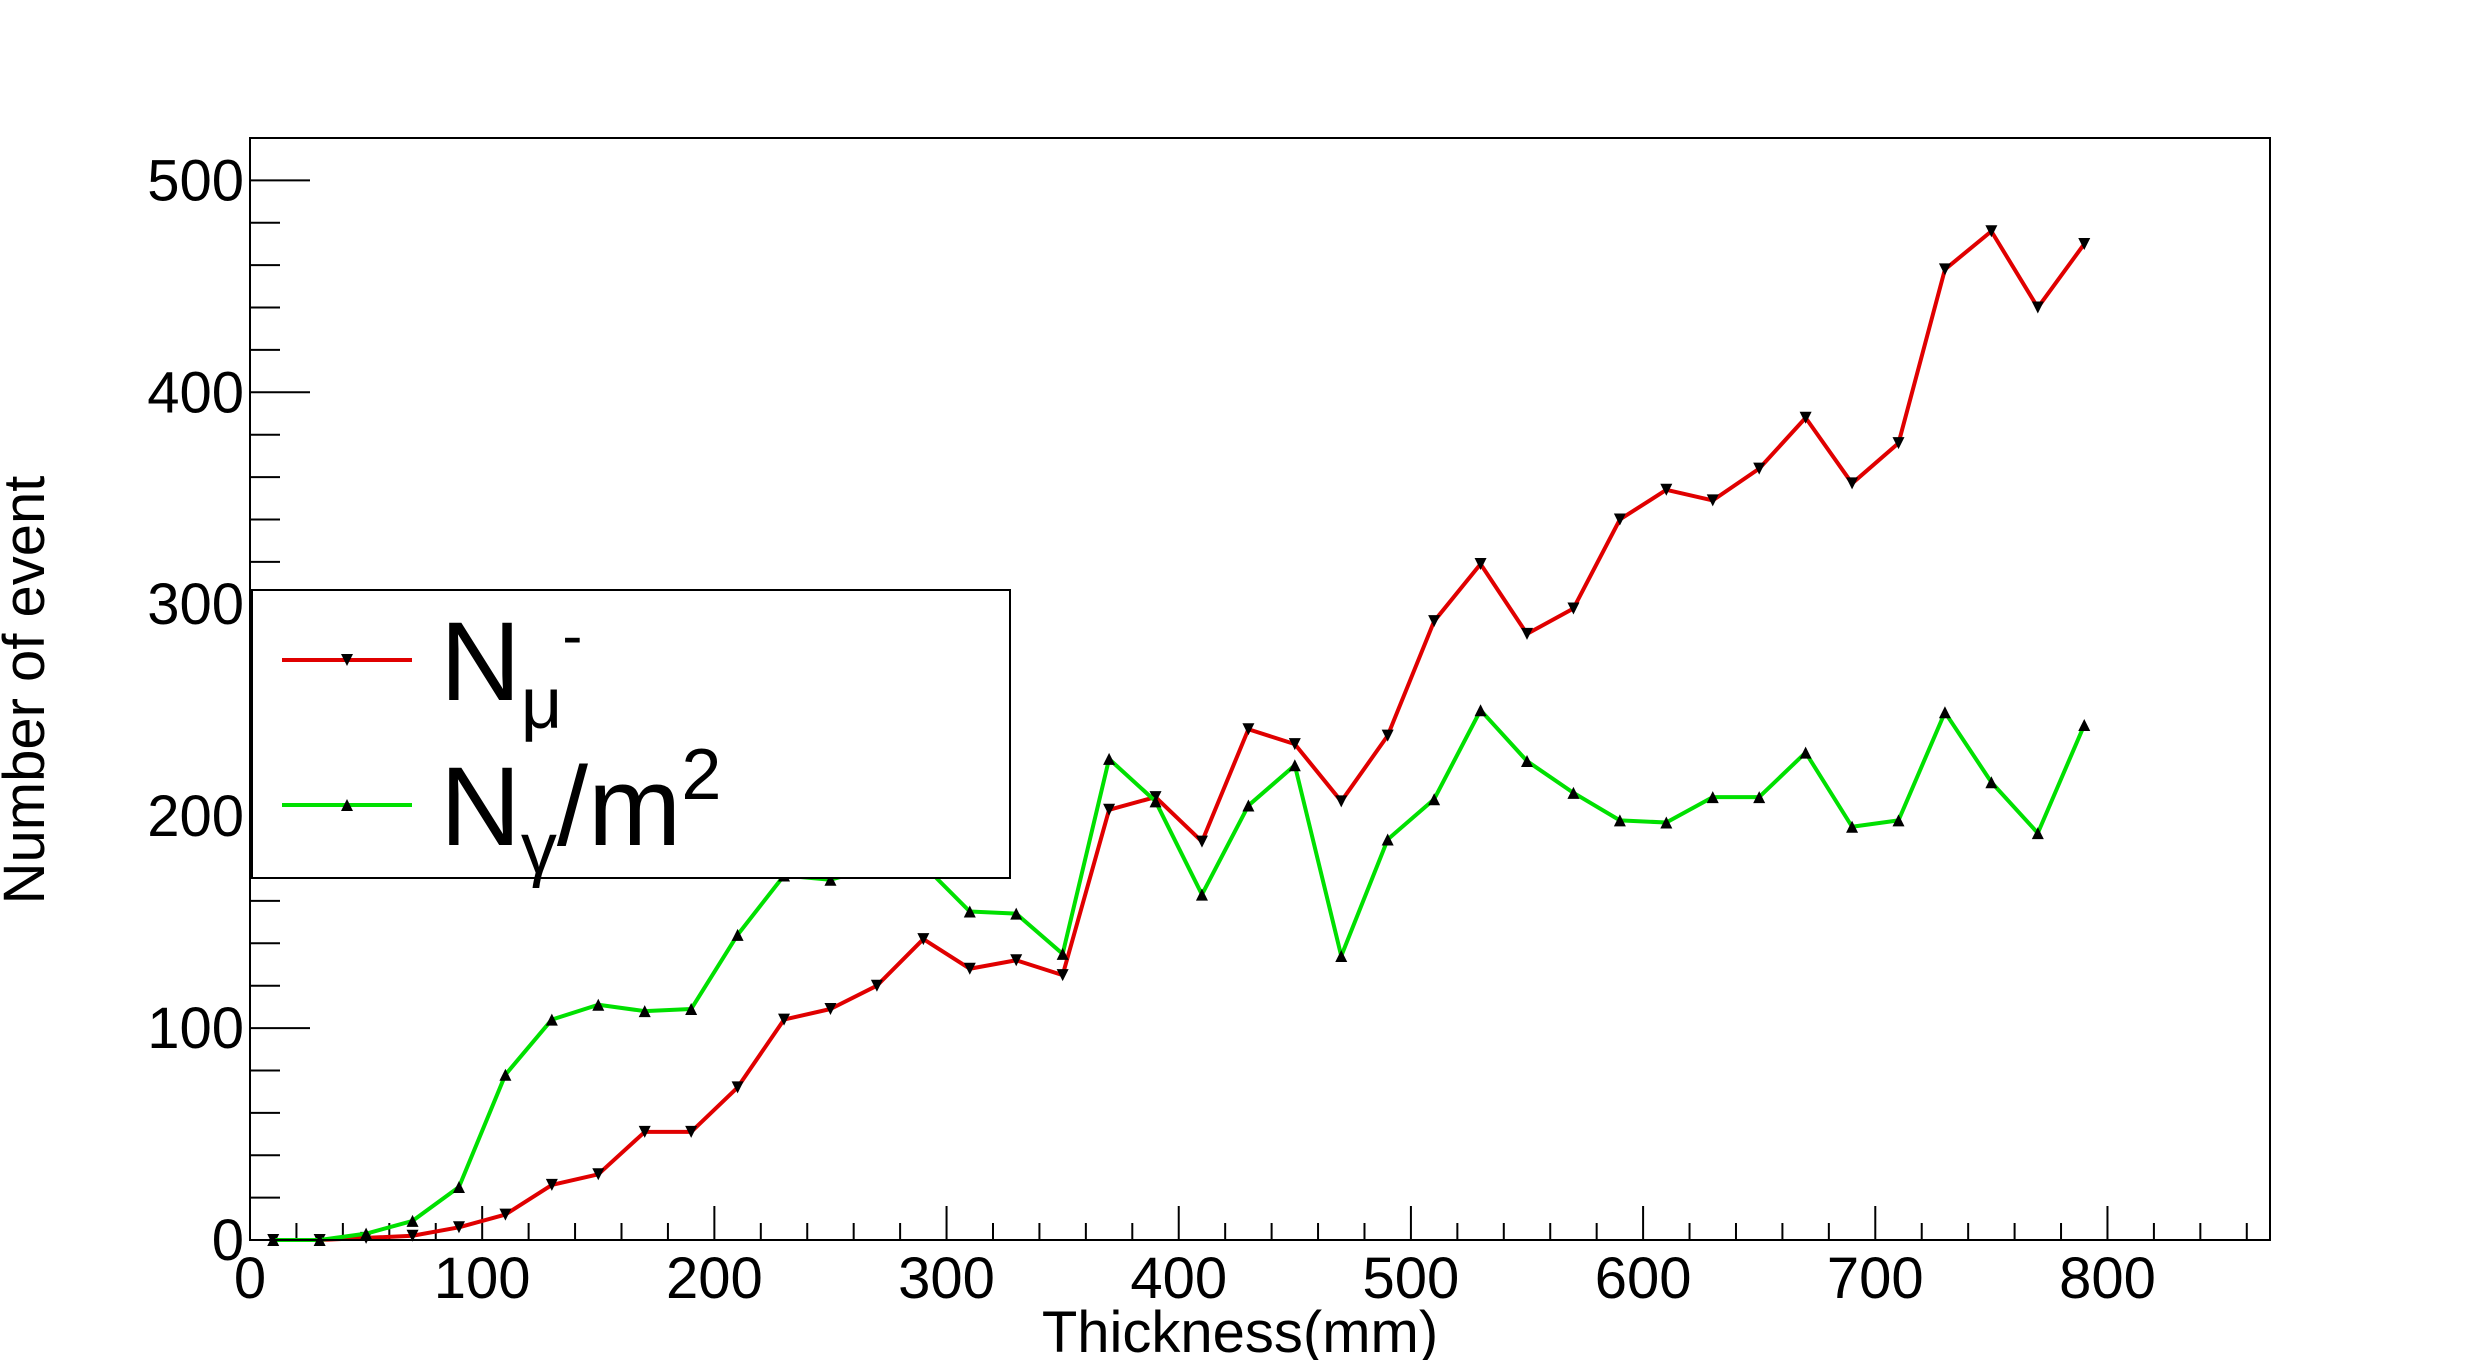 Image resolution: width=2491 pixels, height=1365 pixels. Describe the element at coordinates (1875, 1278) in the screenshot. I see `x-tick-label: 700` at that location.